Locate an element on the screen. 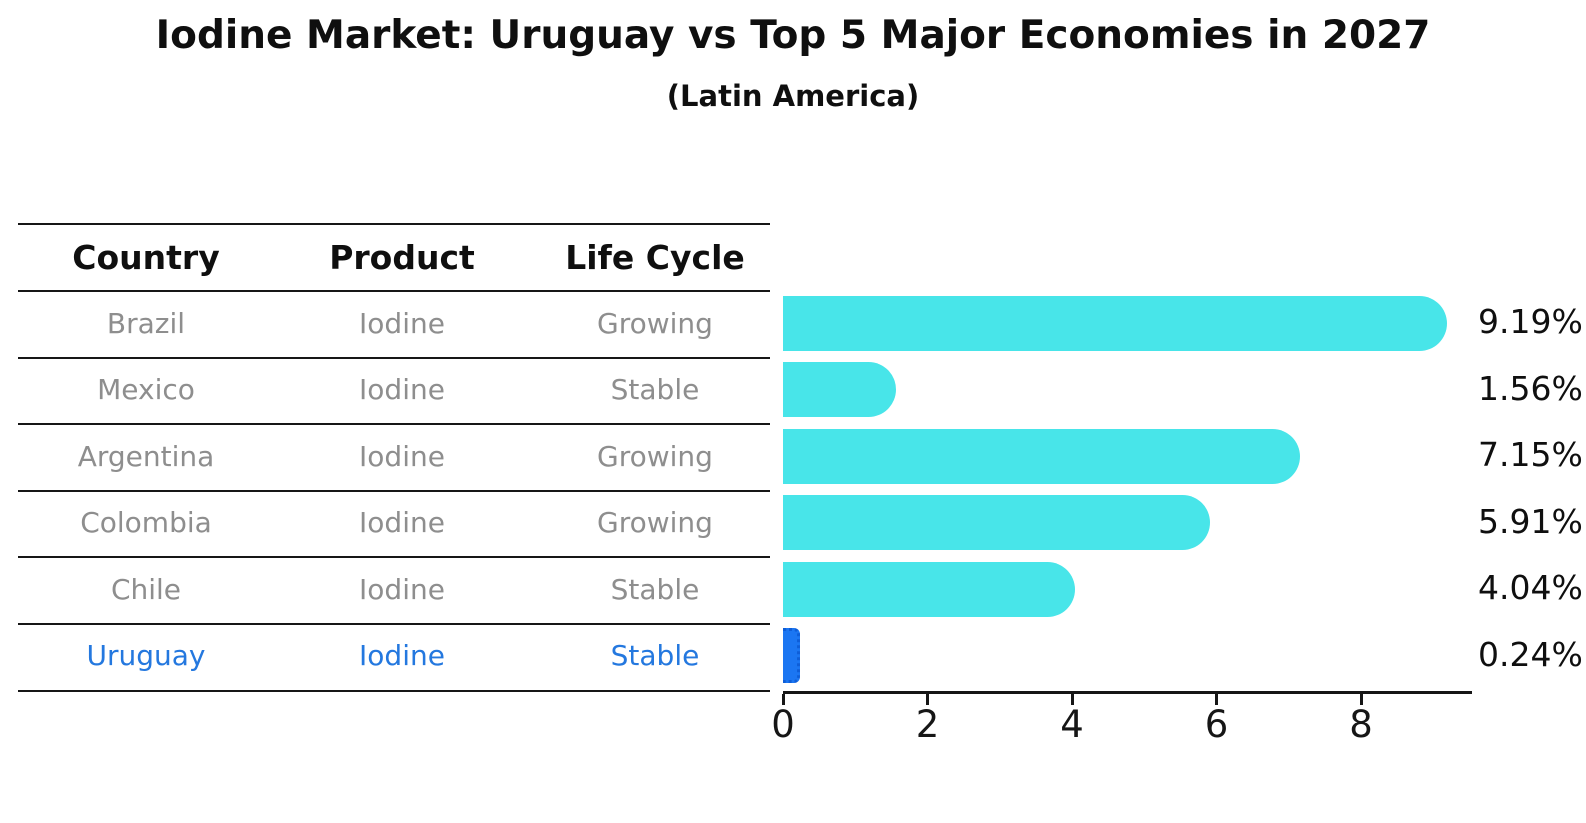 The width and height of the screenshot is (1586, 823). chart-subtitle: (Latin America) is located at coordinates (793, 96).